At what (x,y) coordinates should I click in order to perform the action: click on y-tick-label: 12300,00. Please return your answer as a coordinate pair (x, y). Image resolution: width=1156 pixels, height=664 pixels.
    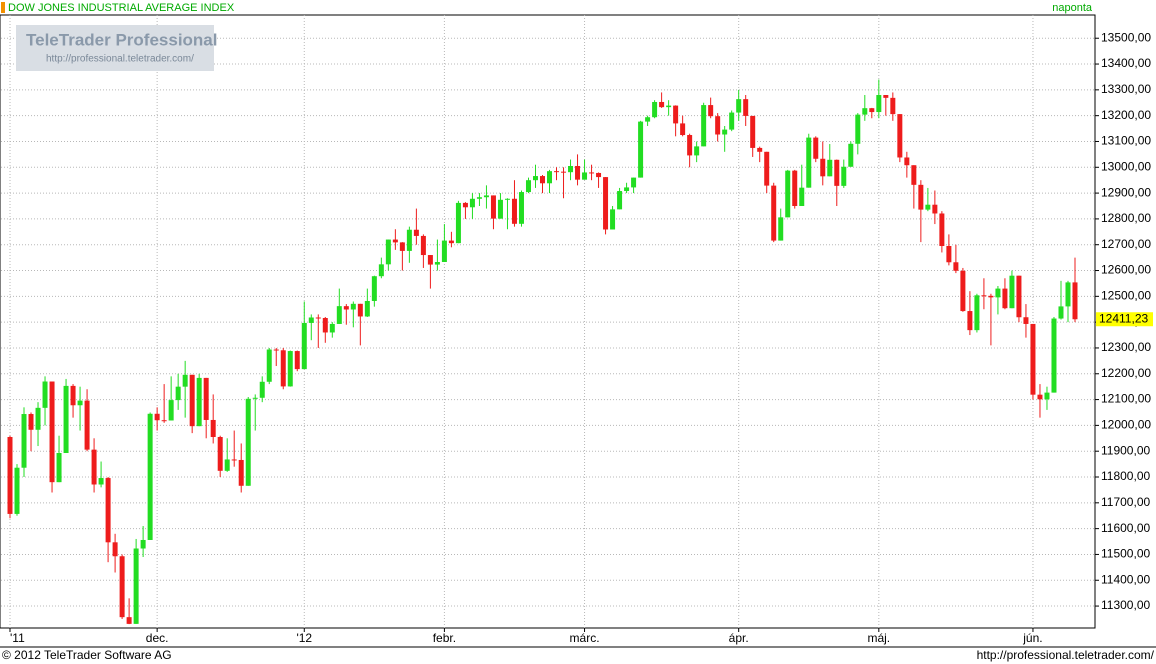
    Looking at the image, I should click on (1126, 347).